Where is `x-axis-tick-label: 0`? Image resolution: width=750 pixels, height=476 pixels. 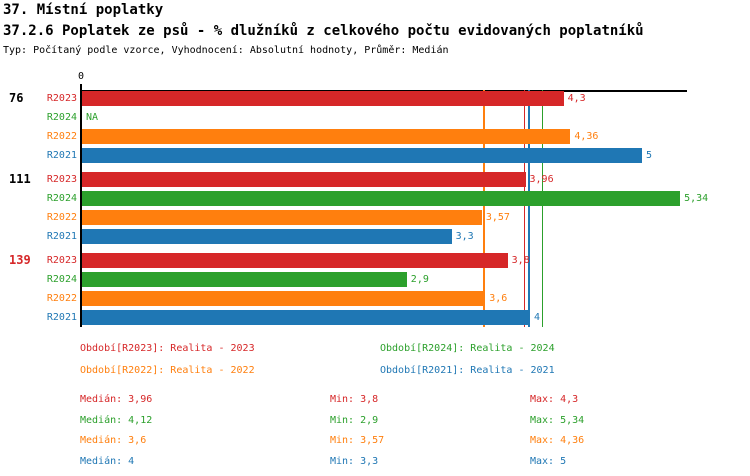
x-axis-tick-label: 0 is located at coordinates (81, 76).